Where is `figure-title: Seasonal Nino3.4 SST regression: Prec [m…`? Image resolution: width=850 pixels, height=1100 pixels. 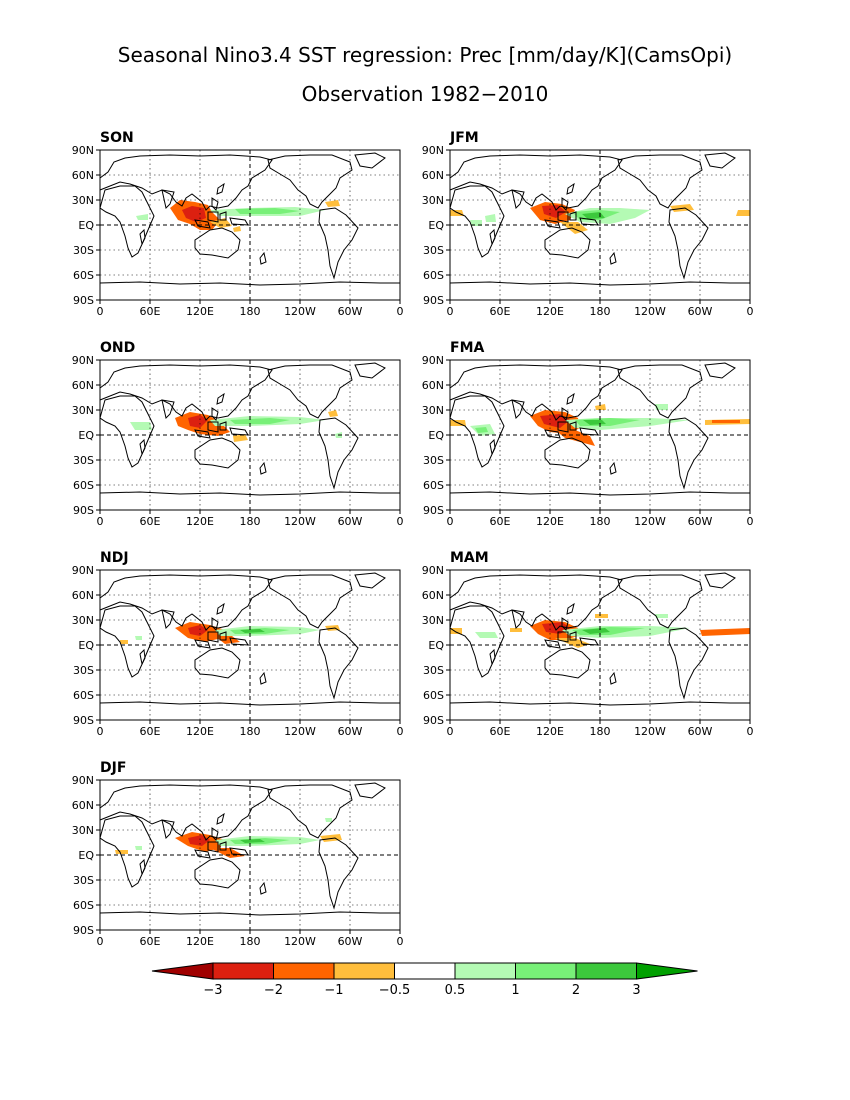
figure-title: Seasonal Nino3.4 SST regression: Prec [m… is located at coordinates (425, 55).